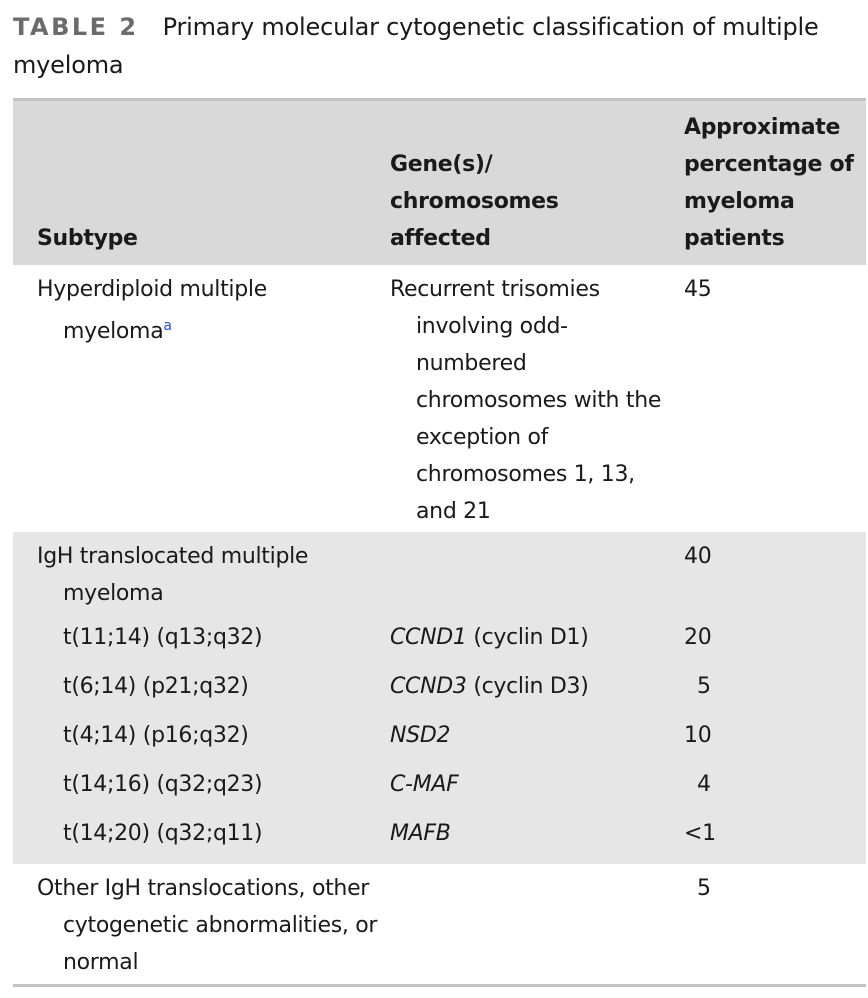 Image resolution: width=868 pixels, height=998 pixels. I want to click on cell-subtype: t(6;14) (p21;q32), so click(156, 686).